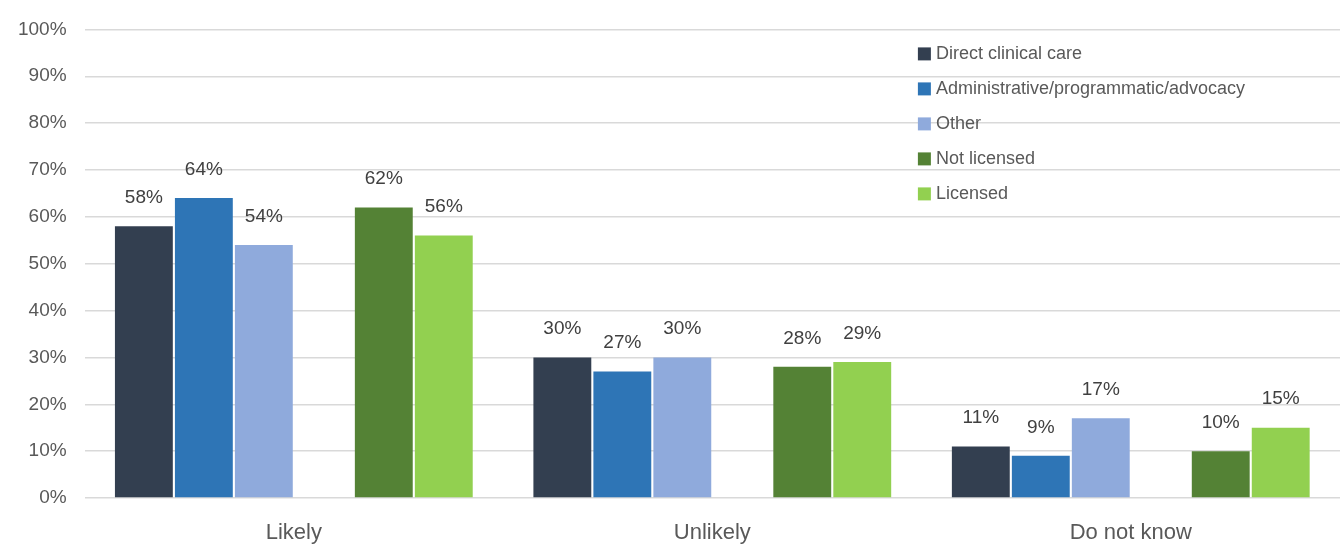  Describe the element at coordinates (203, 168) in the screenshot. I see `data-label: 64%` at that location.